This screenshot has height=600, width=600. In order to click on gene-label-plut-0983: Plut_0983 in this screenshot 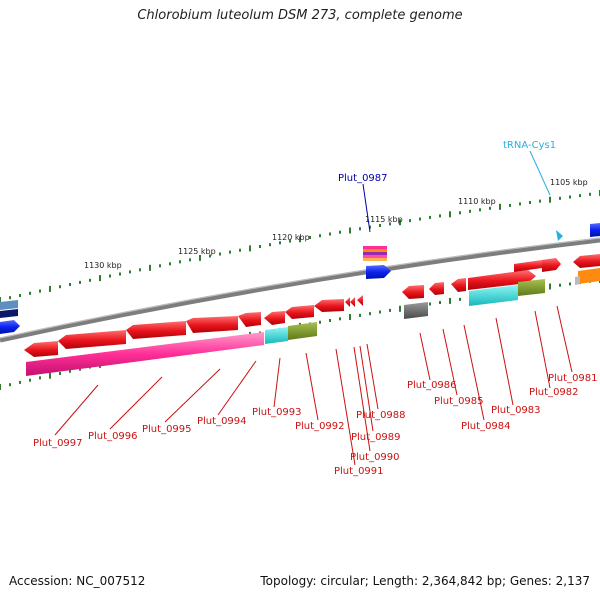, I will do `click(516, 410)`.